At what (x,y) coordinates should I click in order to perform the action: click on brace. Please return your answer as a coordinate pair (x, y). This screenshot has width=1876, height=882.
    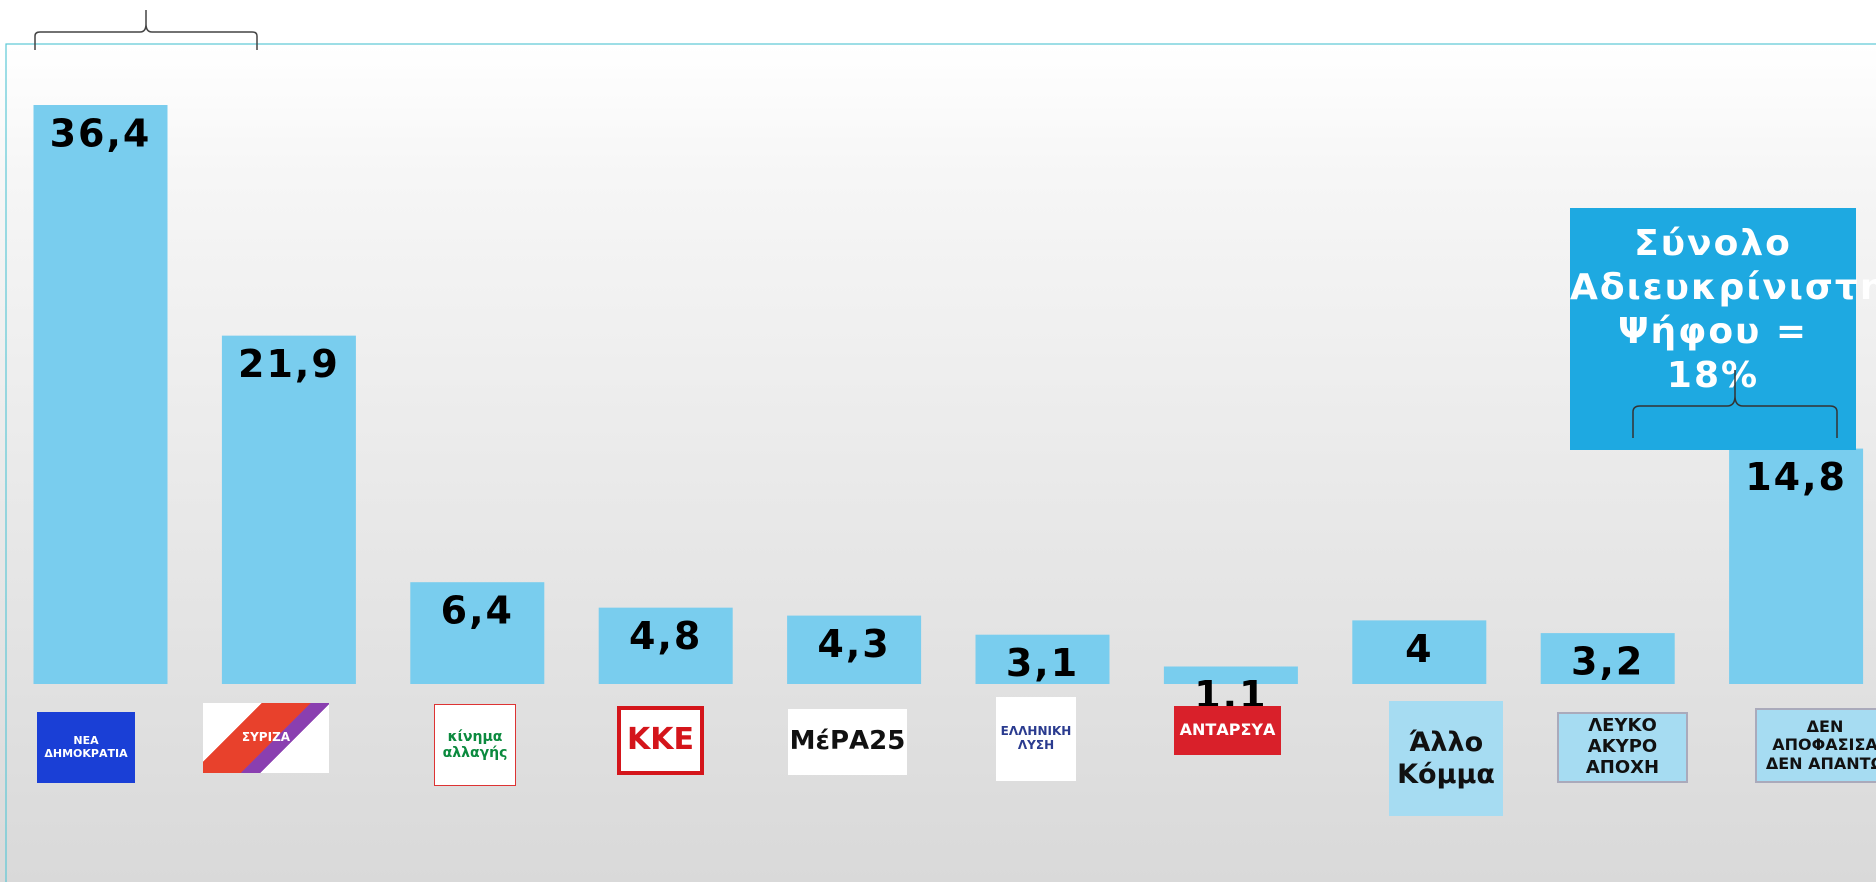
    Looking at the image, I should click on (146, 30).